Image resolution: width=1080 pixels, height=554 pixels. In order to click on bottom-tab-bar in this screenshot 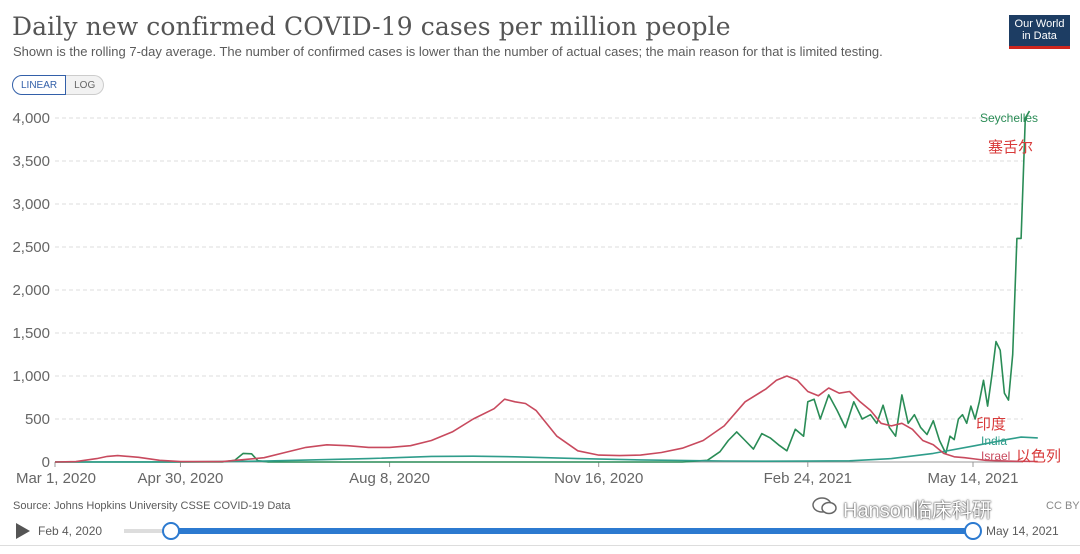, I will do `click(540, 549)`.